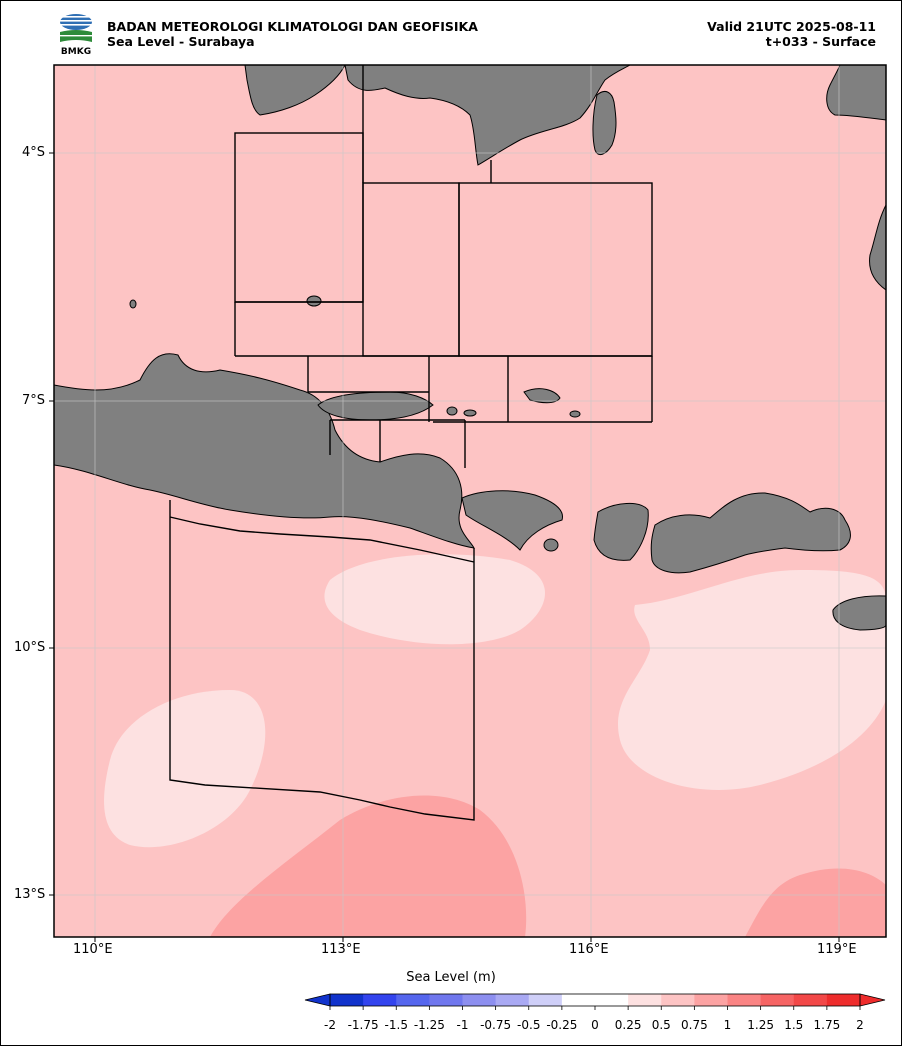 Image resolution: width=902 pixels, height=1046 pixels. Describe the element at coordinates (185, 769) in the screenshot. I see `contour-low-west` at that location.